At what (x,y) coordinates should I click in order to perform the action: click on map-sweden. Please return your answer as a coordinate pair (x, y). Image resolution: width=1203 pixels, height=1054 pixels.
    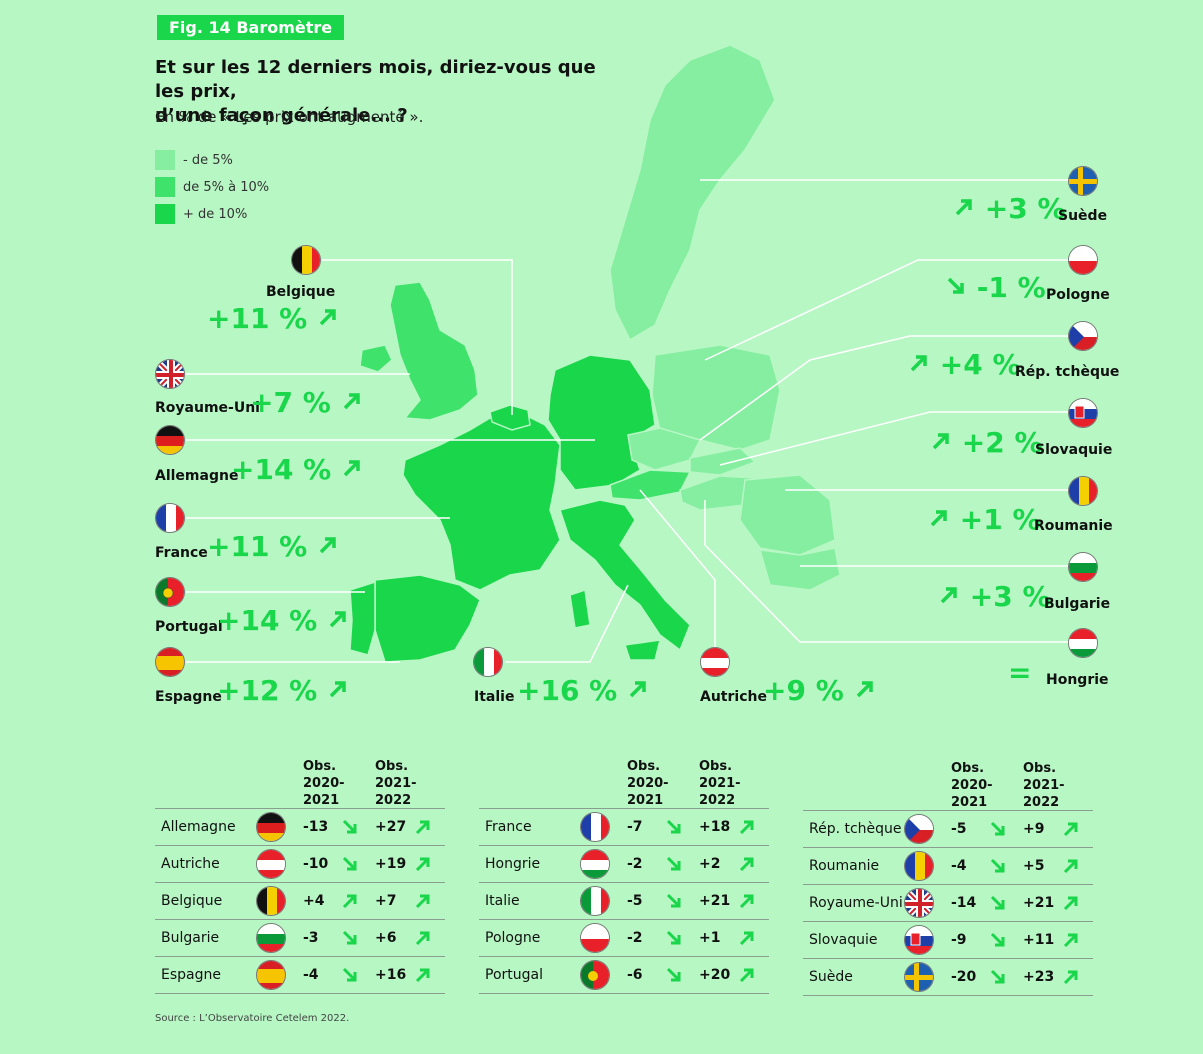
    Looking at the image, I should click on (692, 193).